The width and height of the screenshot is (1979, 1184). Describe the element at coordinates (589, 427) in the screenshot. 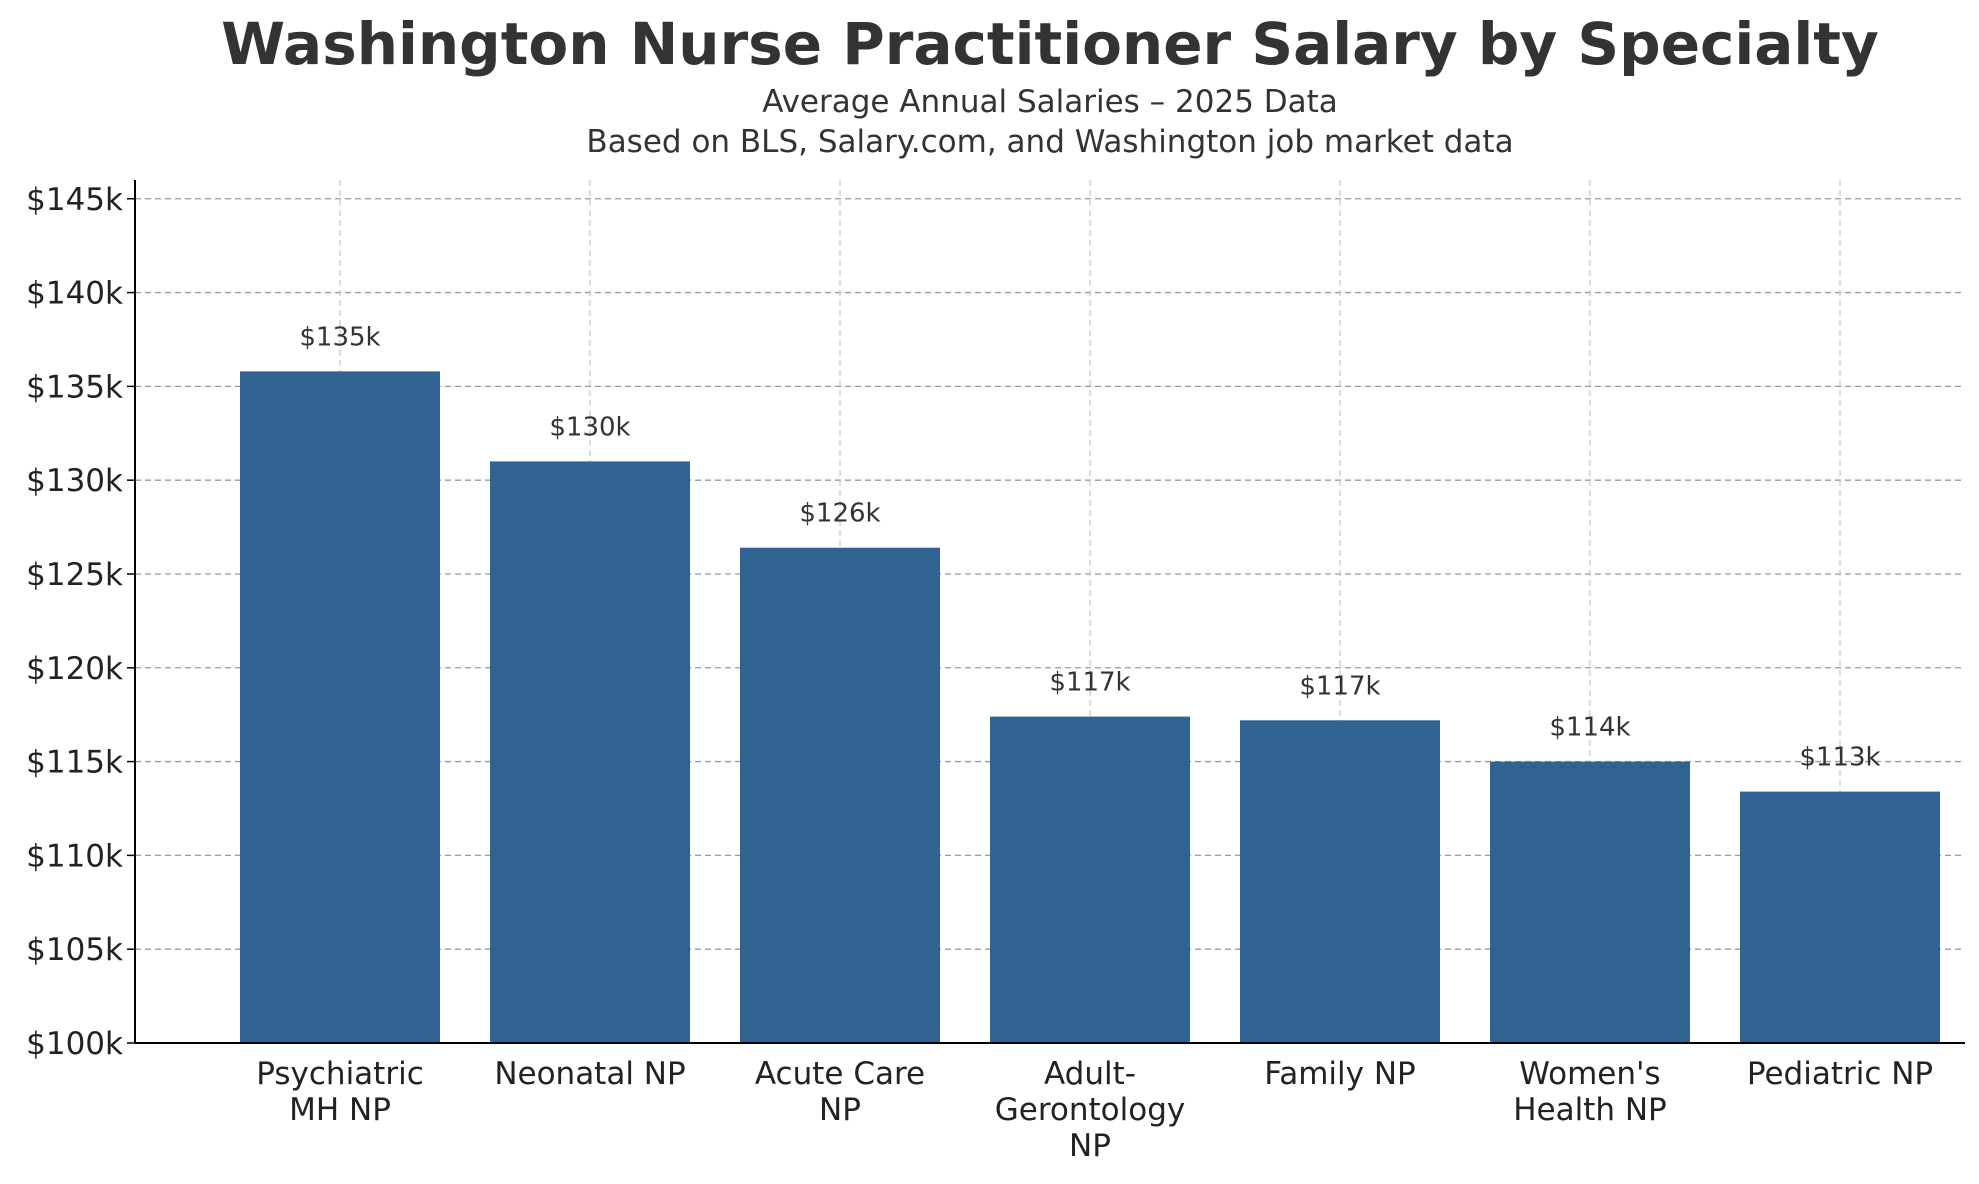

I see `data-label: $130k` at that location.